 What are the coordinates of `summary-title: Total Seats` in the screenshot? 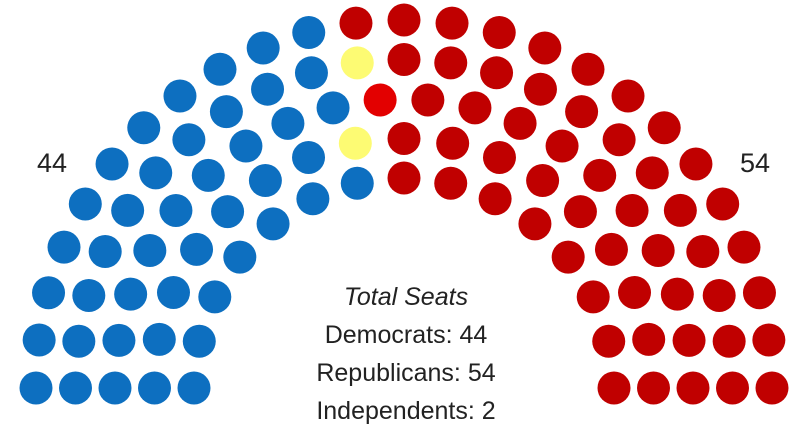 It's located at (406, 297).